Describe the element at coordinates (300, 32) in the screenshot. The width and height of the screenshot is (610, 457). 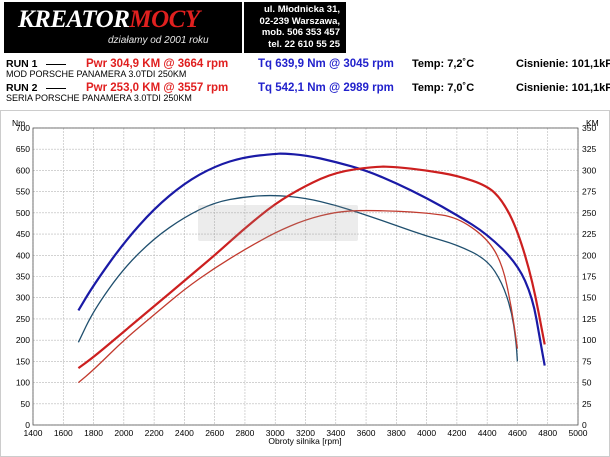
I see `address-line: mob. 506 353 457` at that location.